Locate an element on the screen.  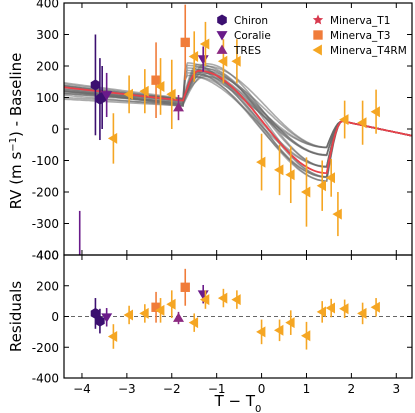
legend-label-minerva-t4rm: Minerva_T4RM is located at coordinates (368, 51).